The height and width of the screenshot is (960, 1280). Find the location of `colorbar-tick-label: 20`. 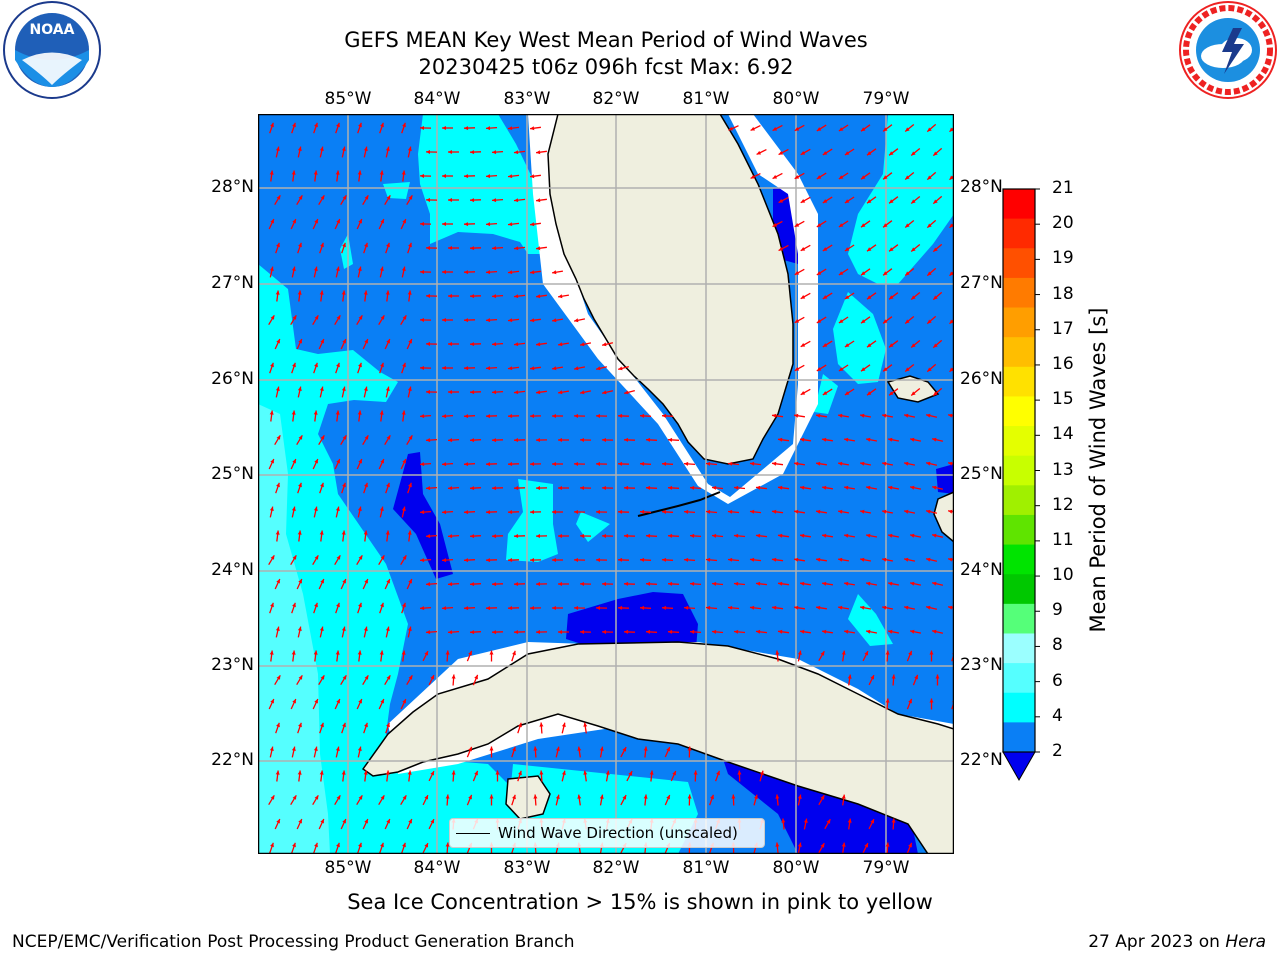

colorbar-tick-label: 20 is located at coordinates (1063, 223).